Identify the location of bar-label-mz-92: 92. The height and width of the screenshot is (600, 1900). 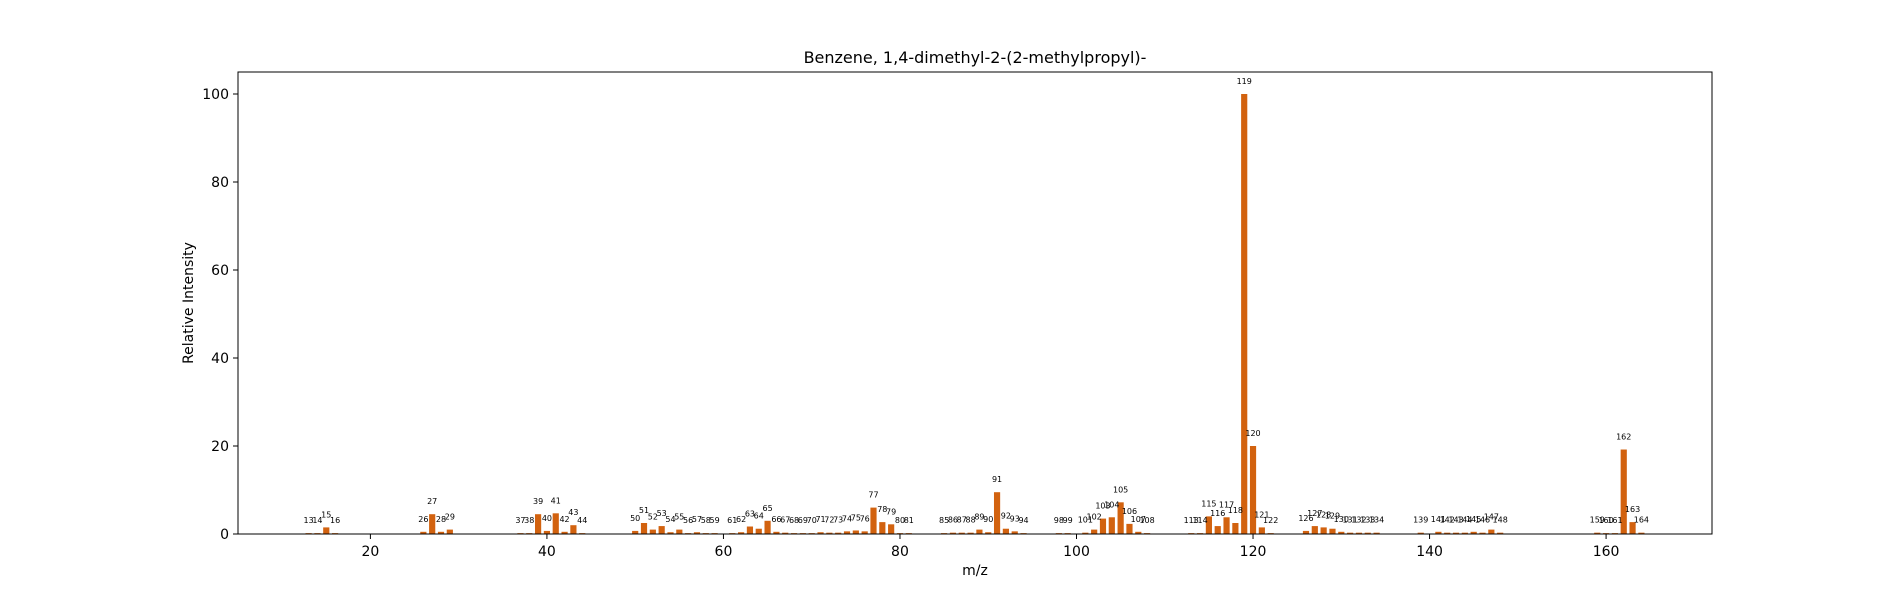
(1006, 516).